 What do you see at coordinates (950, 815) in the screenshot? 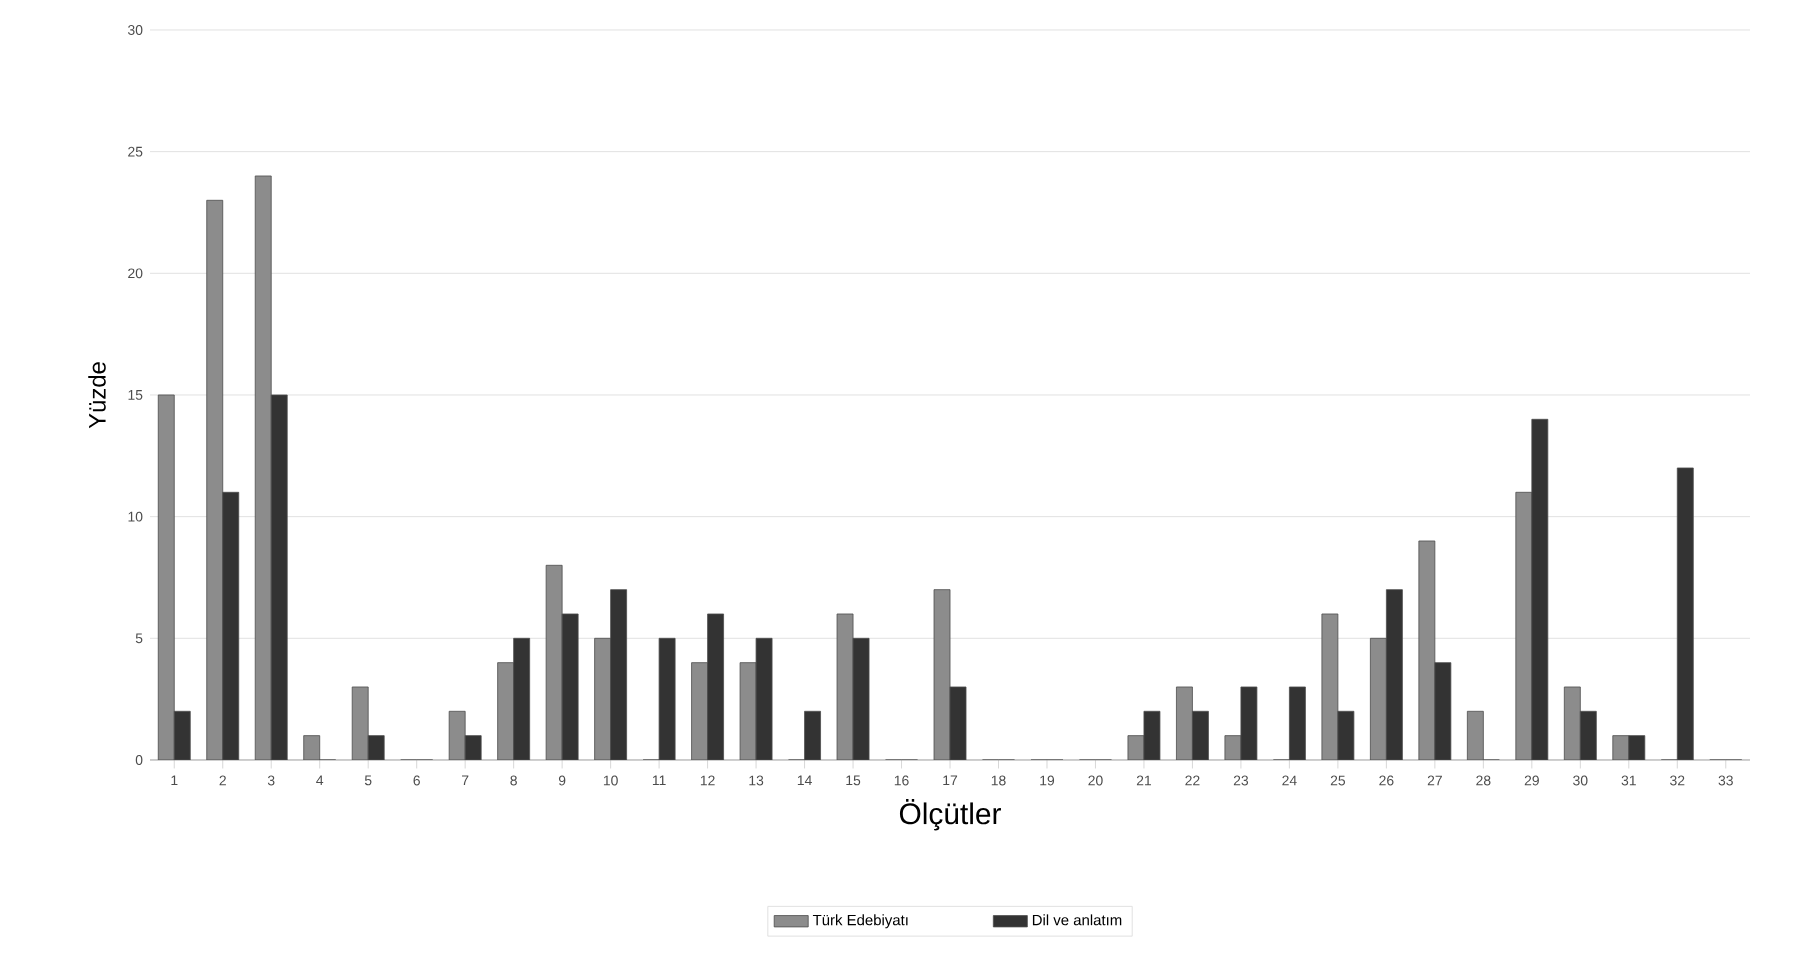
I see `x-axis-title: Ölçütler` at bounding box center [950, 815].